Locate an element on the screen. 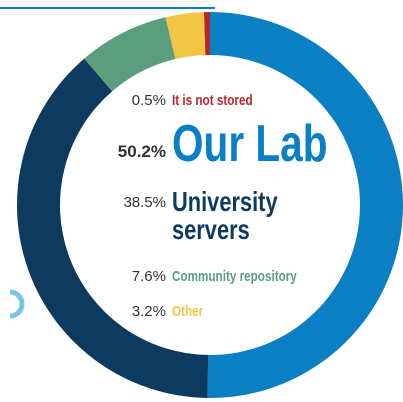 The height and width of the screenshot is (402, 403). legend-entry: 38.5% University servers is located at coordinates (161, 216).